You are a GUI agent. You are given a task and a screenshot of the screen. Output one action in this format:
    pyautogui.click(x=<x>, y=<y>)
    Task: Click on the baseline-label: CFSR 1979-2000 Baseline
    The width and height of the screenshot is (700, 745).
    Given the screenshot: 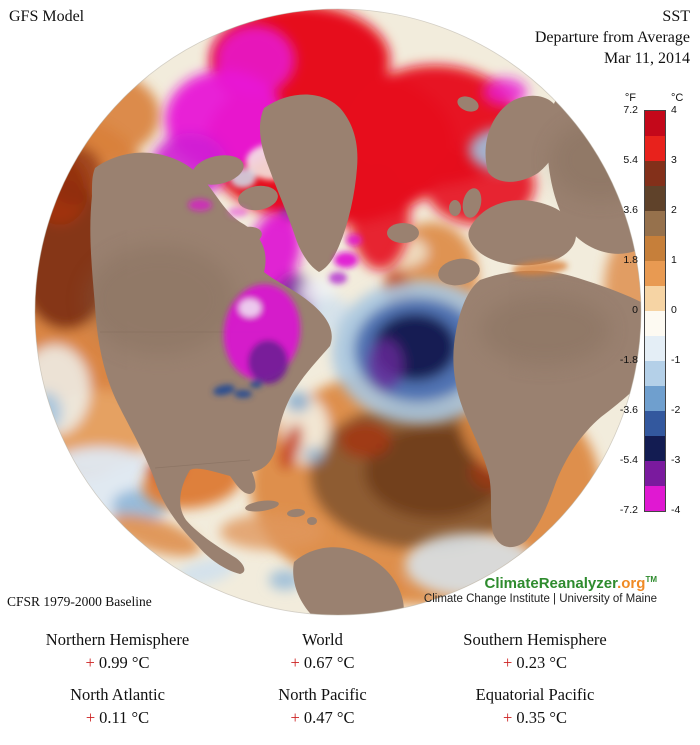 What is the action you would take?
    pyautogui.click(x=79, y=601)
    